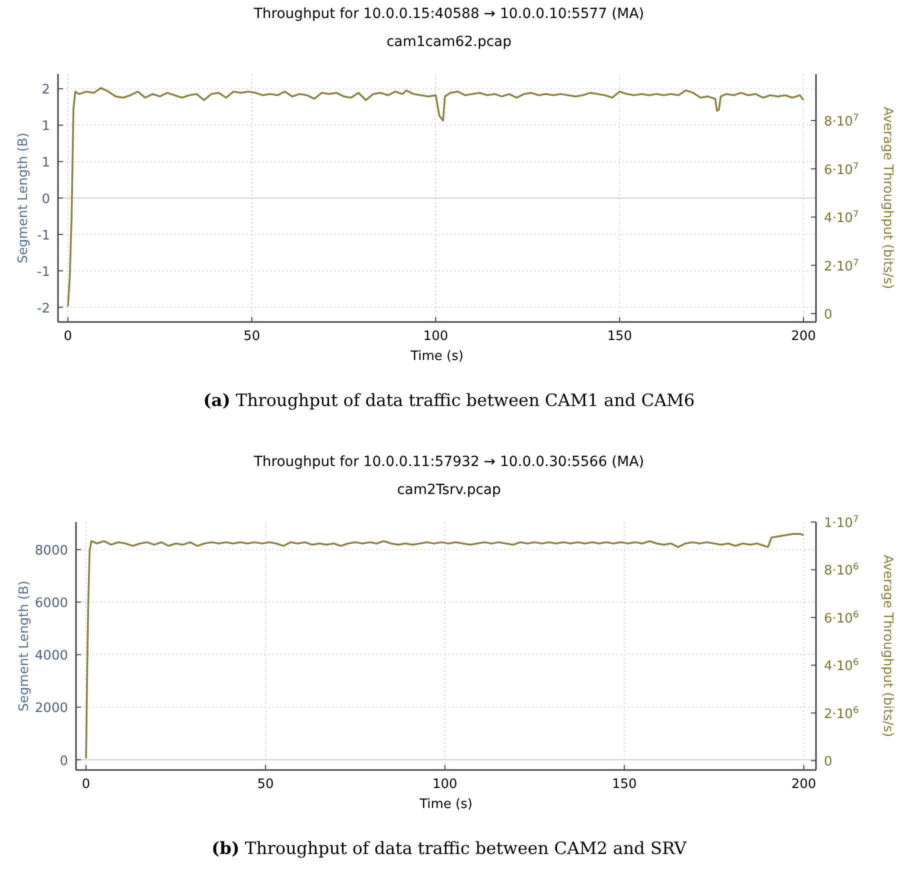  Describe the element at coordinates (841, 523) in the screenshot. I see `y2-tick-label: 1·10$^{7}$` at that location.